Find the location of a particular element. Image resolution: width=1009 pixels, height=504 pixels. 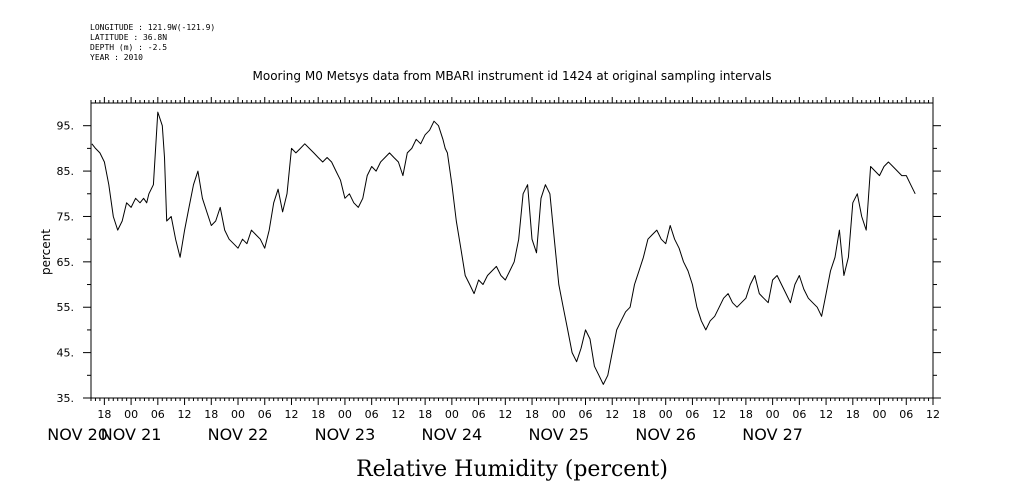

x-day-label: NOV 22 is located at coordinates (238, 434).